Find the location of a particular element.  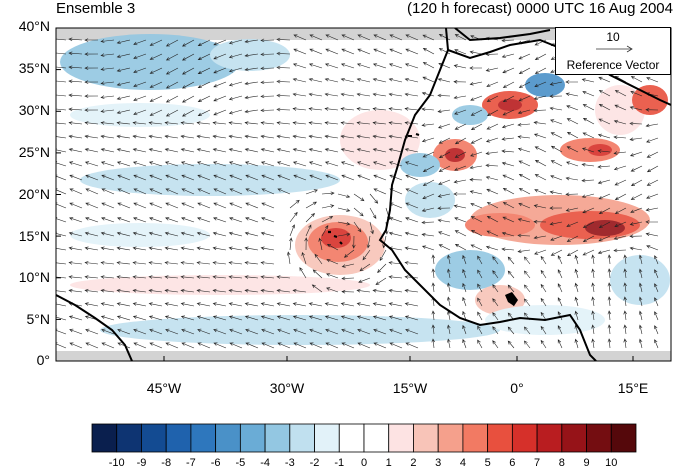

lake-volta is located at coordinates (511, 299).